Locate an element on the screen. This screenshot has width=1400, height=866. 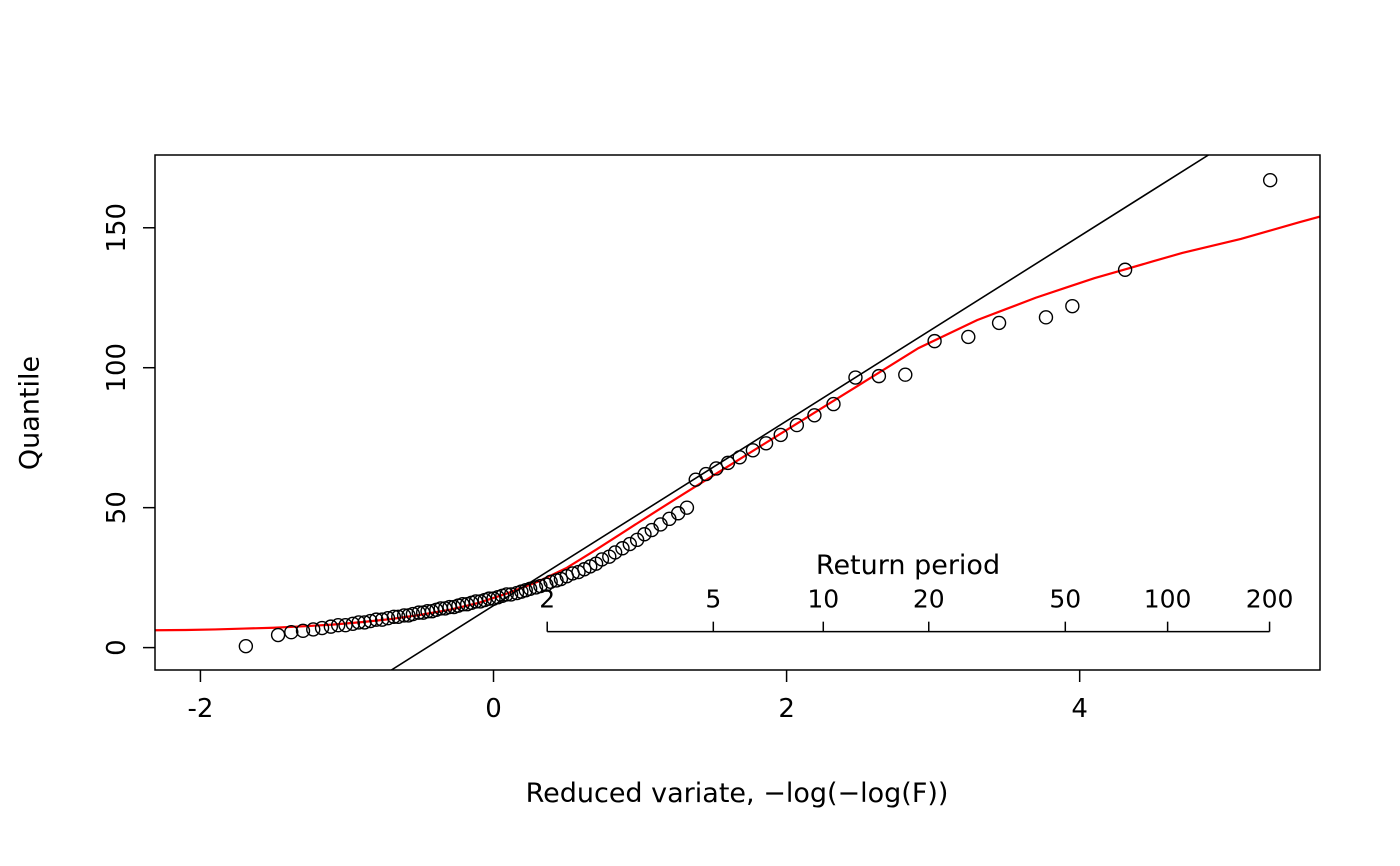
y-axis: 0 50 100 150 is located at coordinates (128, 429).